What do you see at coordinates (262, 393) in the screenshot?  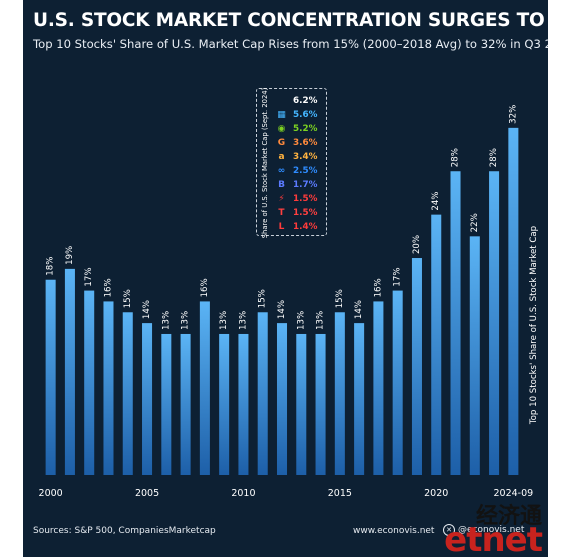 I see `bar-2011` at bounding box center [262, 393].